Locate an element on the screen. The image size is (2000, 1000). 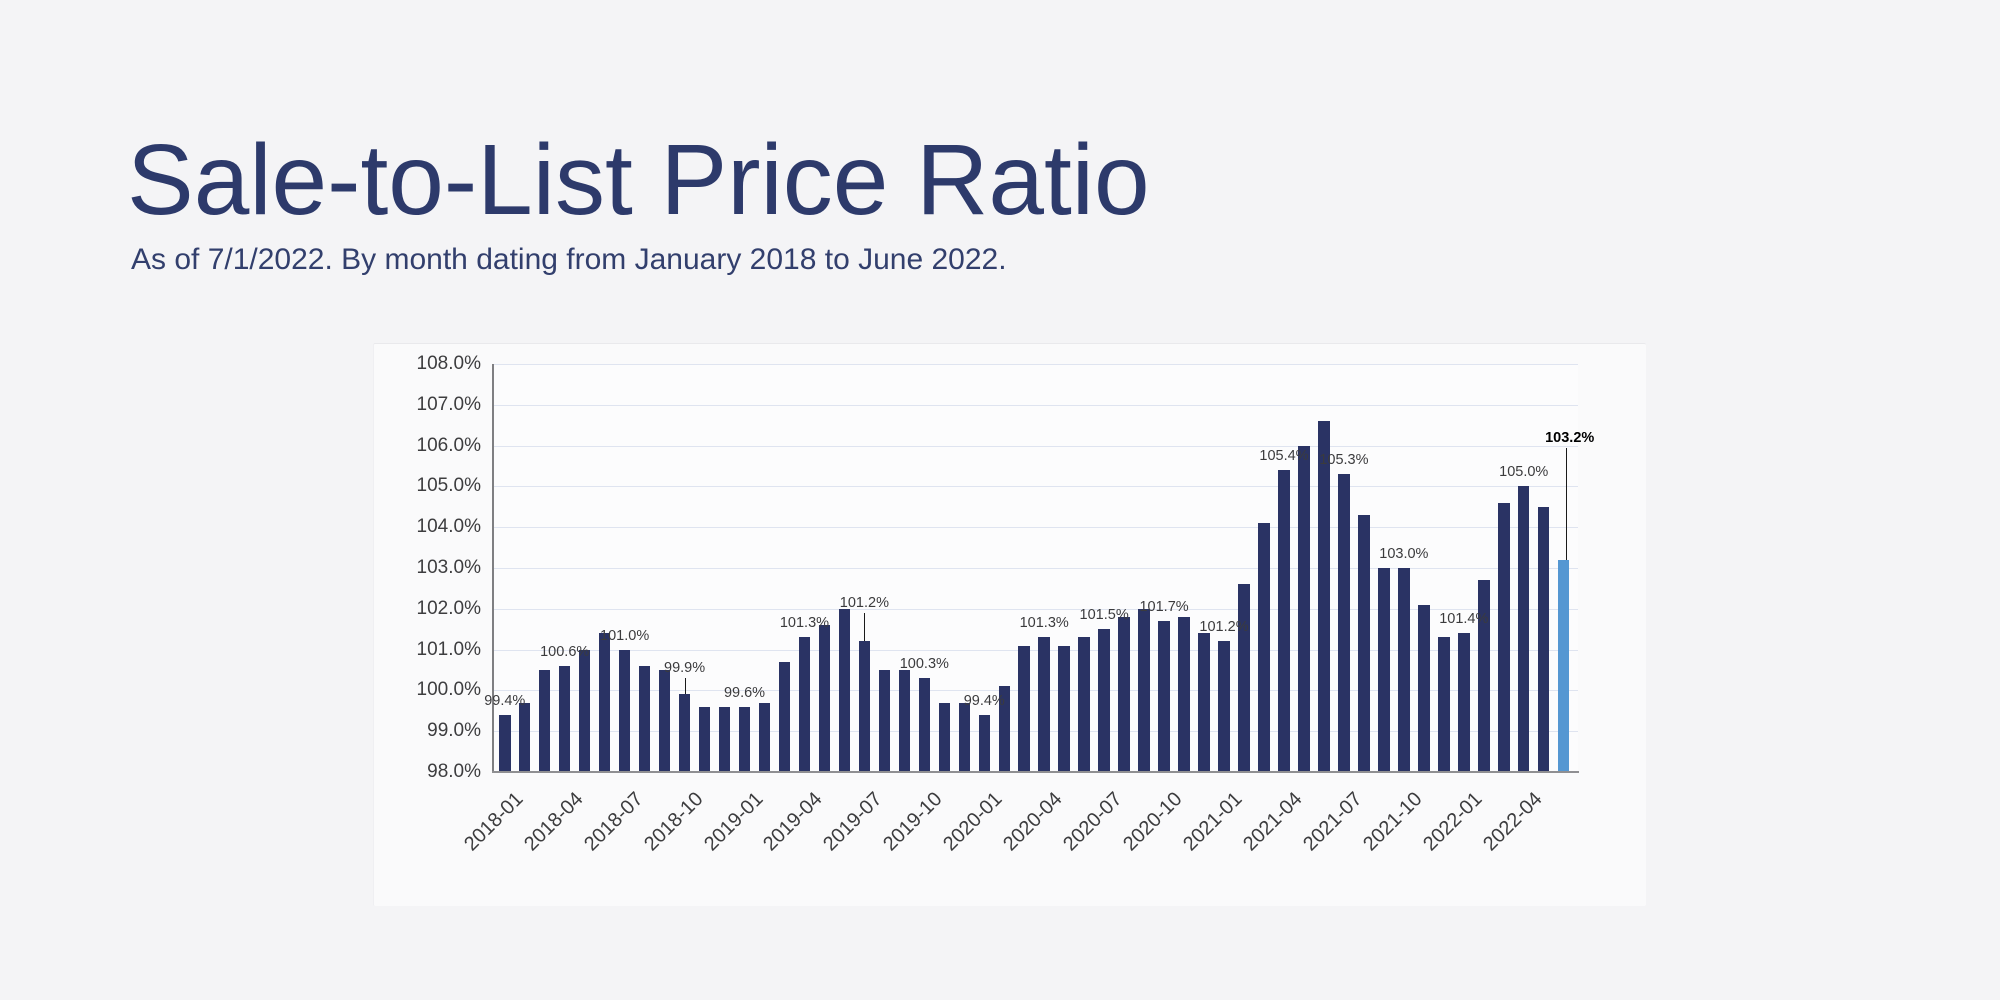
bar-value-label: 101.3% is located at coordinates (1044, 623).